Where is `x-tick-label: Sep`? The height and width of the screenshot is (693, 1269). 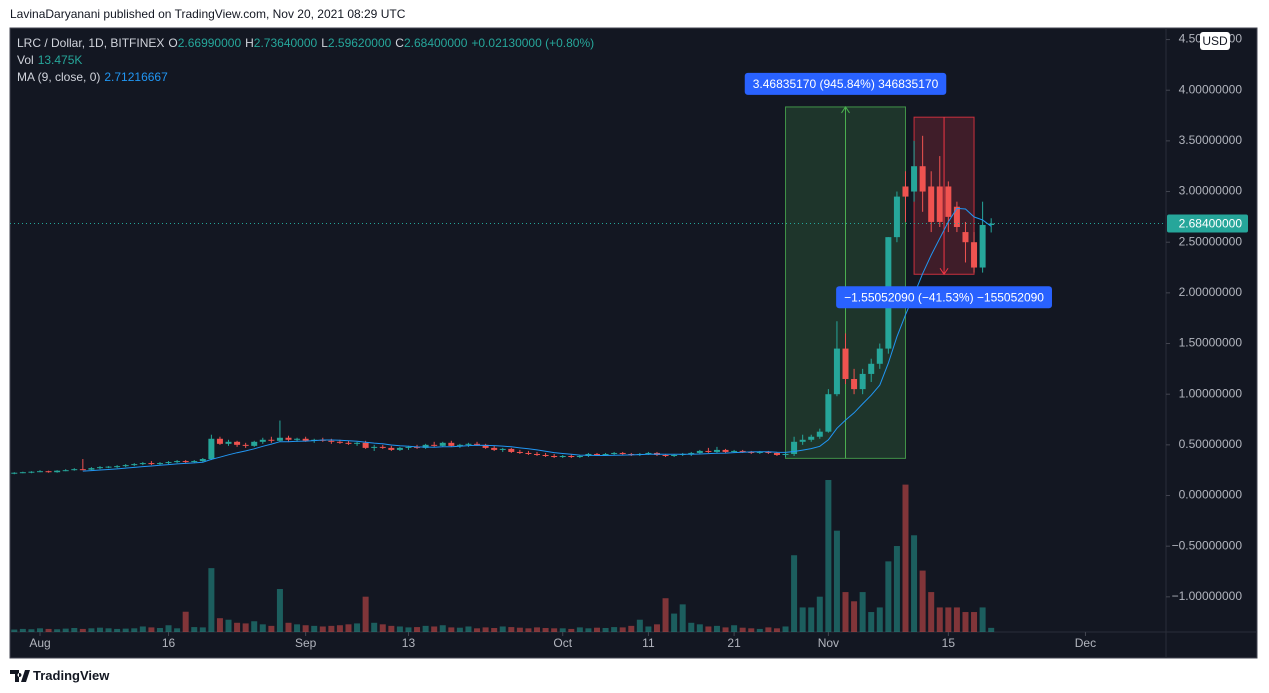 x-tick-label: Sep is located at coordinates (306, 643).